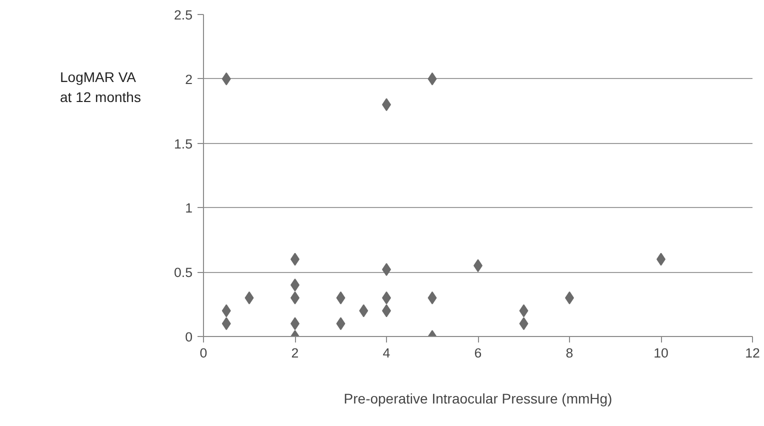 Image resolution: width=764 pixels, height=426 pixels. I want to click on y-tick-label: 1.5, so click(183, 144).